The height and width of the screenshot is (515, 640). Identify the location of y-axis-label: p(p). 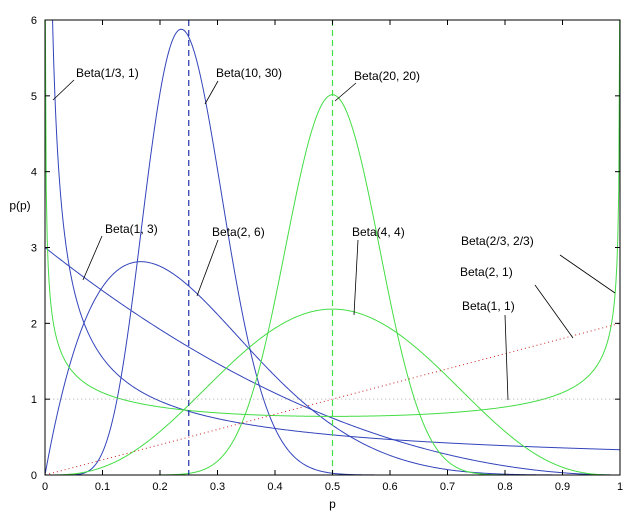
(19, 206).